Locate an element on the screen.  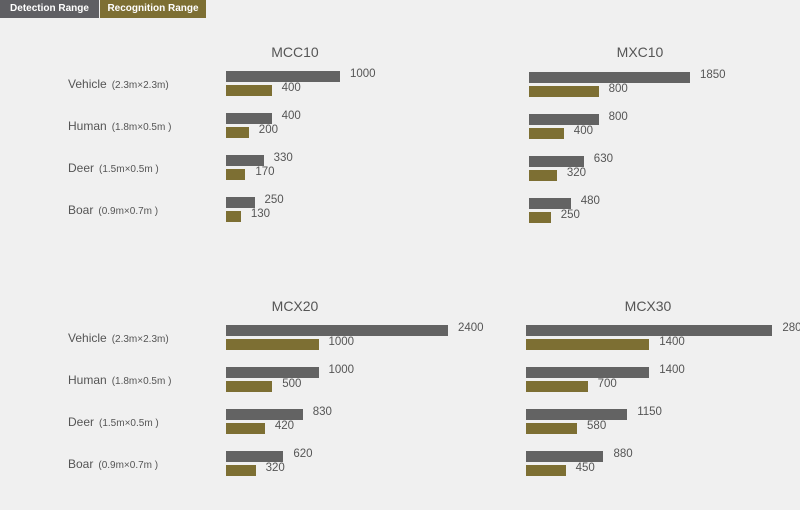
recognition-value-label: 580 is located at coordinates (597, 426).